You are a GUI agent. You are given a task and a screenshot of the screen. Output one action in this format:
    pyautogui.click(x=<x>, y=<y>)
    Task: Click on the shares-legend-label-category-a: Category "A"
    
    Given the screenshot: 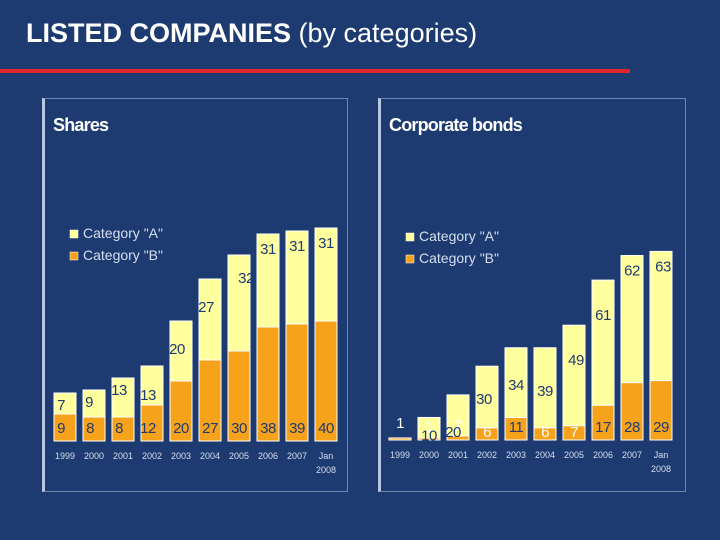 What is the action you would take?
    pyautogui.click(x=123, y=233)
    